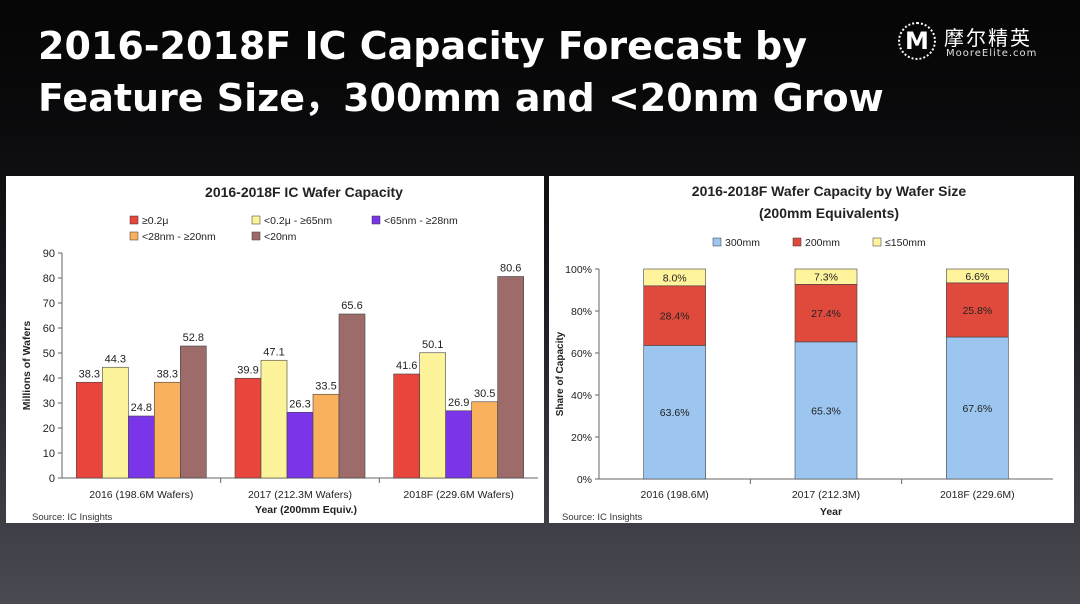 This screenshot has width=1080, height=604. I want to click on y-tick-label: 20, so click(49, 429).